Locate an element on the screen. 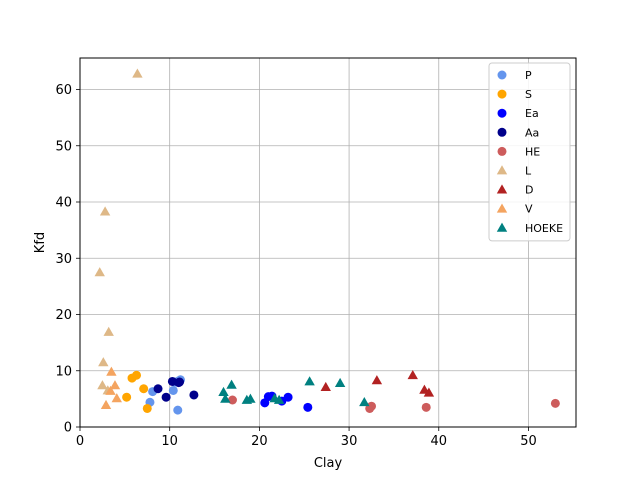 This screenshot has height=480, width=640. legend-marker-d is located at coordinates (502, 189).